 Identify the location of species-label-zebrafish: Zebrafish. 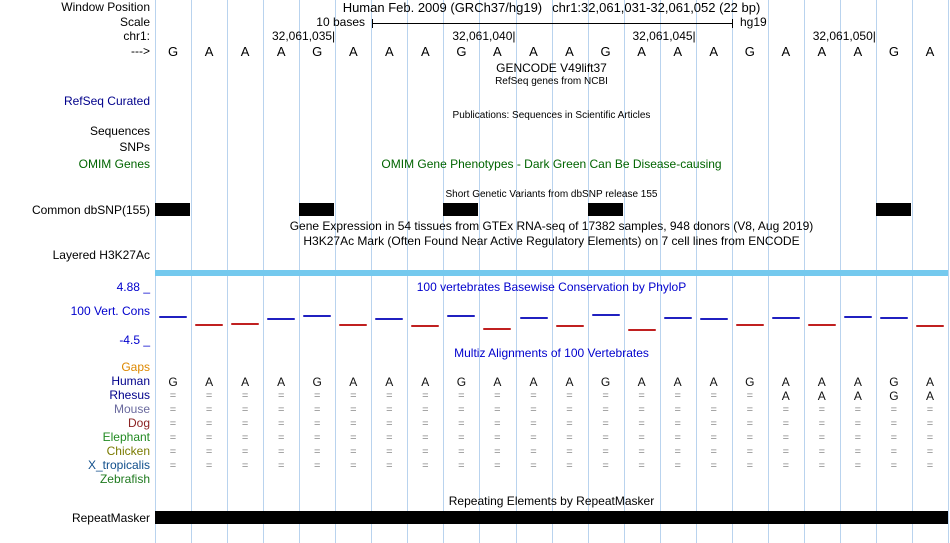
(124, 479).